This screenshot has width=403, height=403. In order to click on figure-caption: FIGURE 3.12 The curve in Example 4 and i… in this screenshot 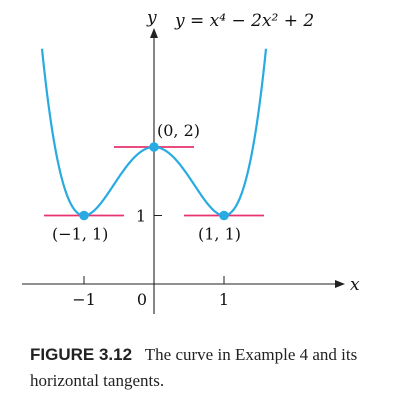, I will do `click(214, 368)`.